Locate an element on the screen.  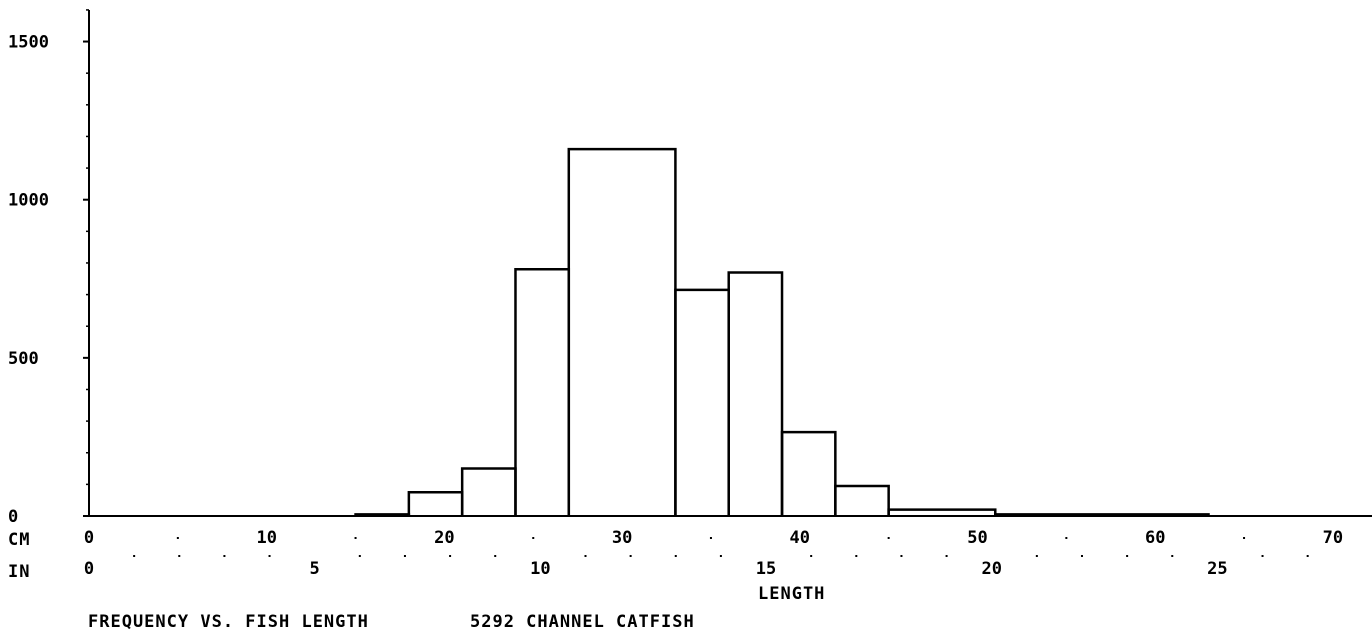
cm-tick-label: 50 is located at coordinates (977, 538).